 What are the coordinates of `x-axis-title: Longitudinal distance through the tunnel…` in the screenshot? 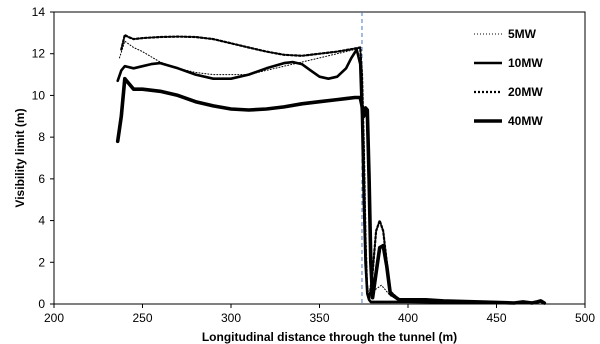 It's located at (329, 337).